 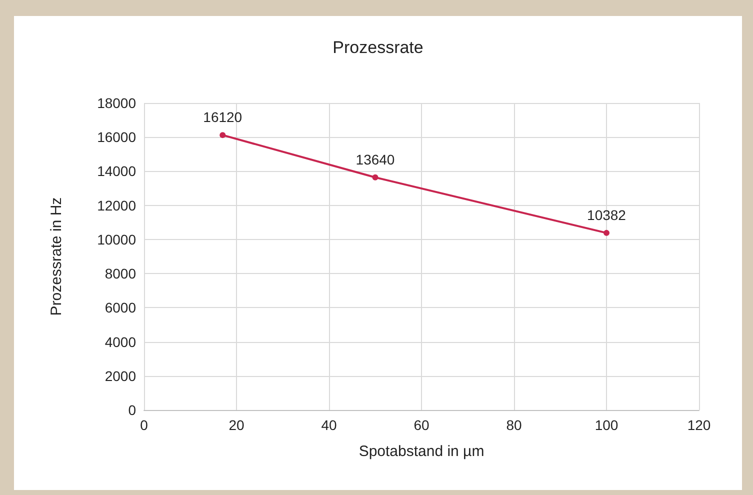 What do you see at coordinates (120, 308) in the screenshot?
I see `y-tick-label: 6000` at bounding box center [120, 308].